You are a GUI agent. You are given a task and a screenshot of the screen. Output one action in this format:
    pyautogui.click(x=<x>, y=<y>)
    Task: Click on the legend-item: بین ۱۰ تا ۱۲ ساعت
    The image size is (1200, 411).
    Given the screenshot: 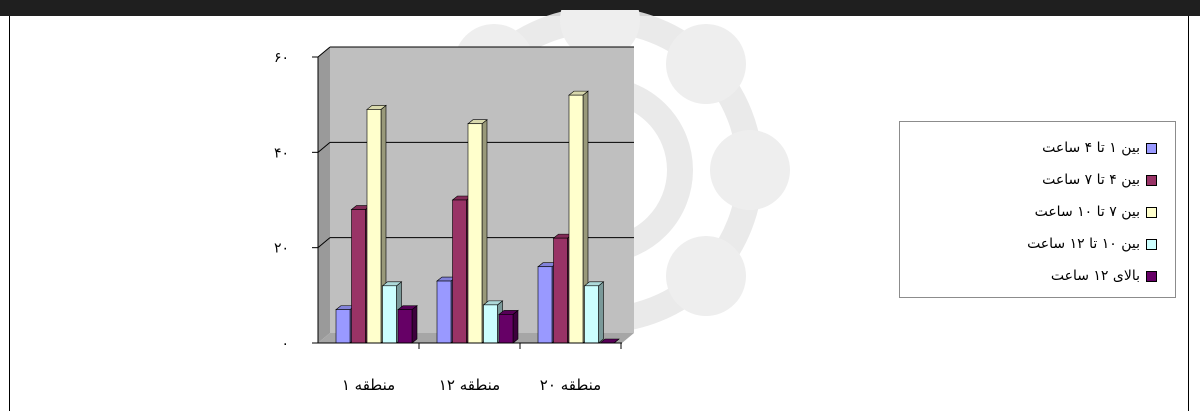 What is the action you would take?
    pyautogui.click(x=1092, y=244)
    